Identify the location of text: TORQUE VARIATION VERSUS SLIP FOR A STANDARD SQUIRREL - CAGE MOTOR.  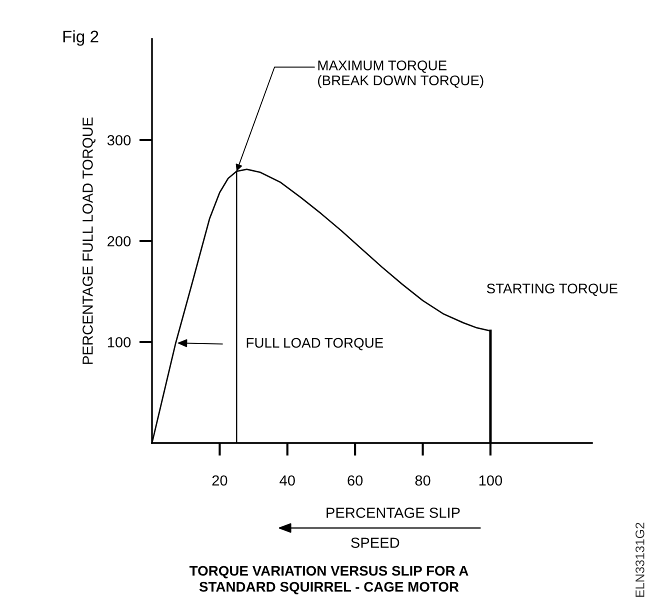
(328, 580).